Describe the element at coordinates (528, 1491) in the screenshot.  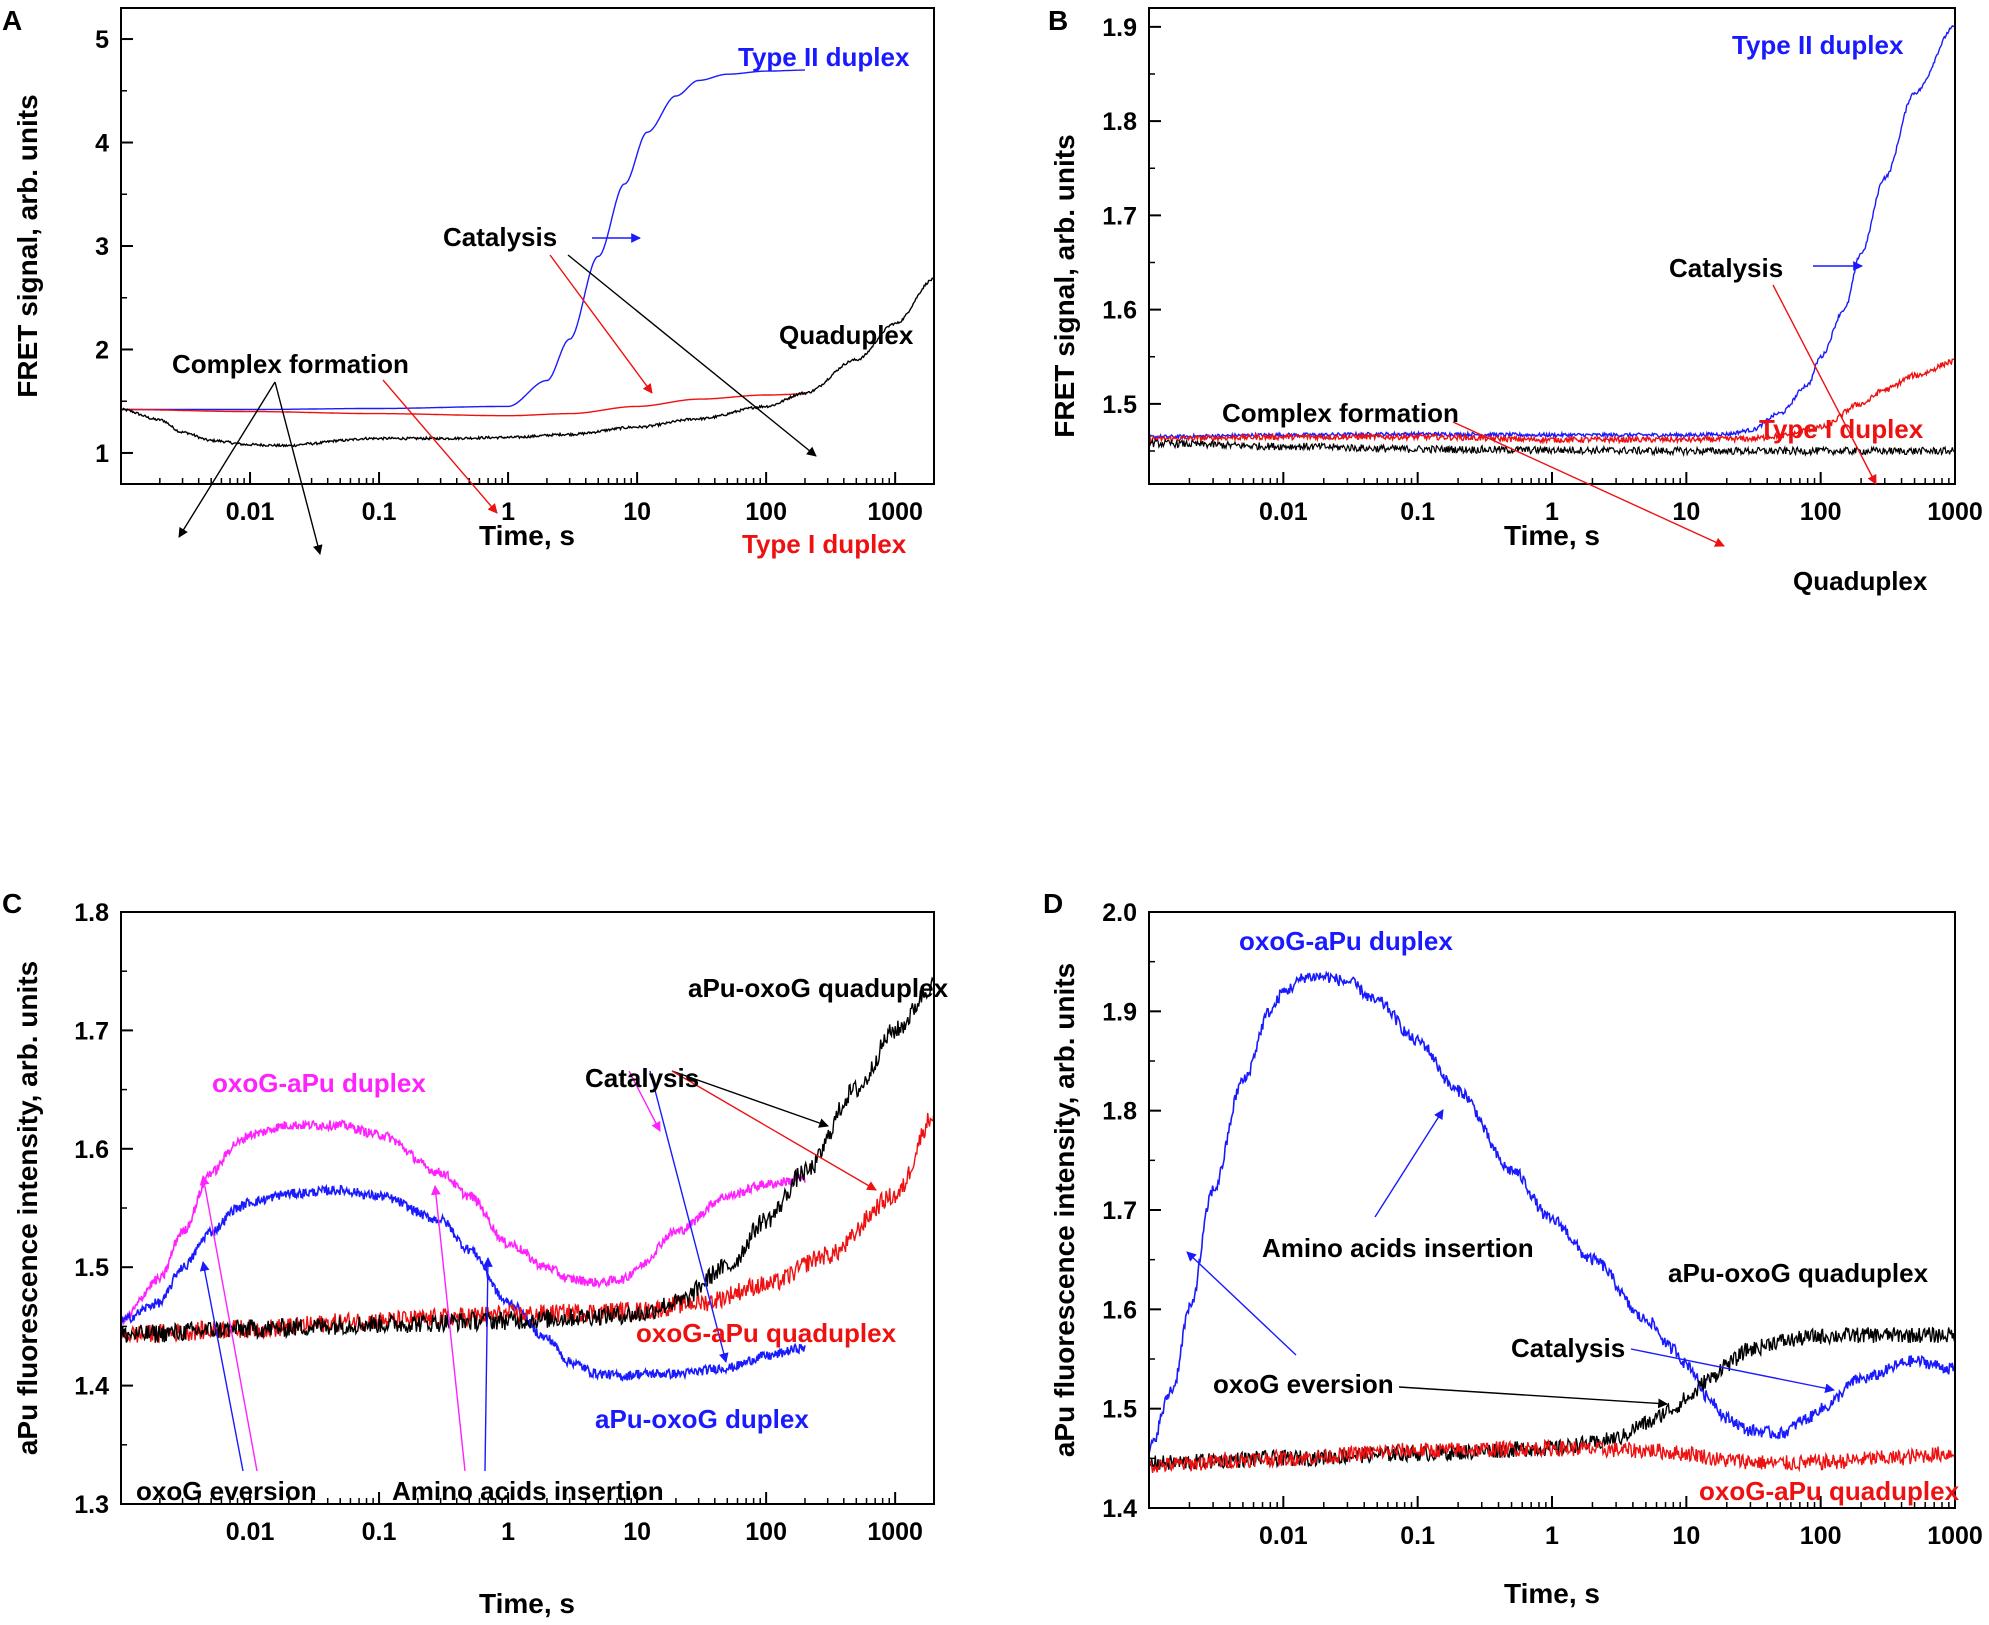
I see `panel-c-label-amino-acids-insertion: Amino acids insertion` at that location.